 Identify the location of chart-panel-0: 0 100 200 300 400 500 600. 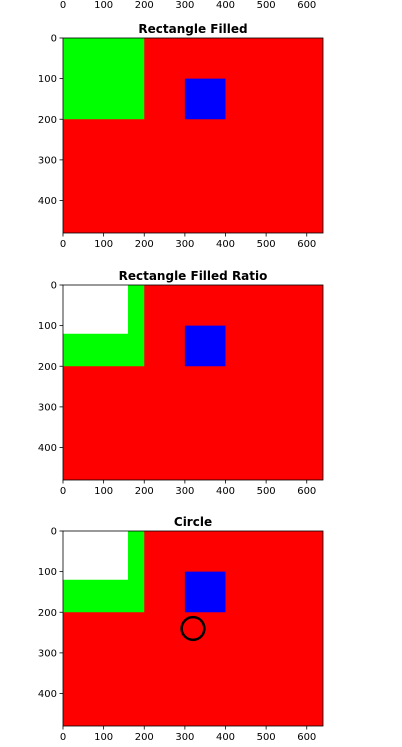
(188, 5).